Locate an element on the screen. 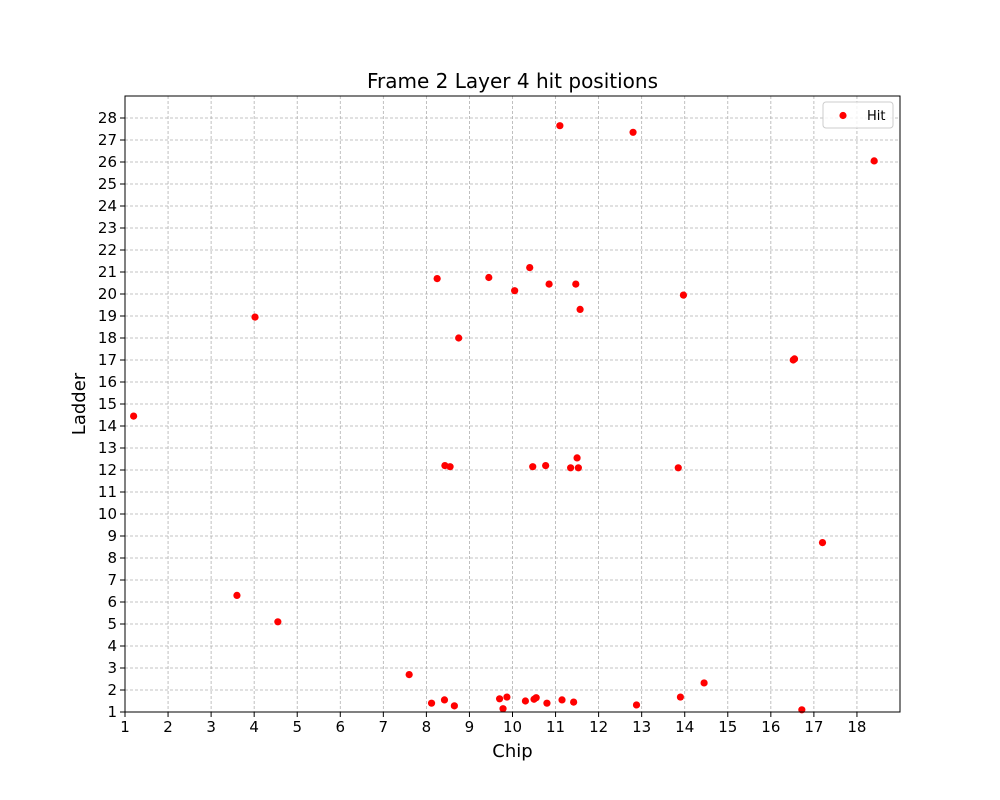 The width and height of the screenshot is (1000, 800). x-tick-label: 10 is located at coordinates (512, 727).